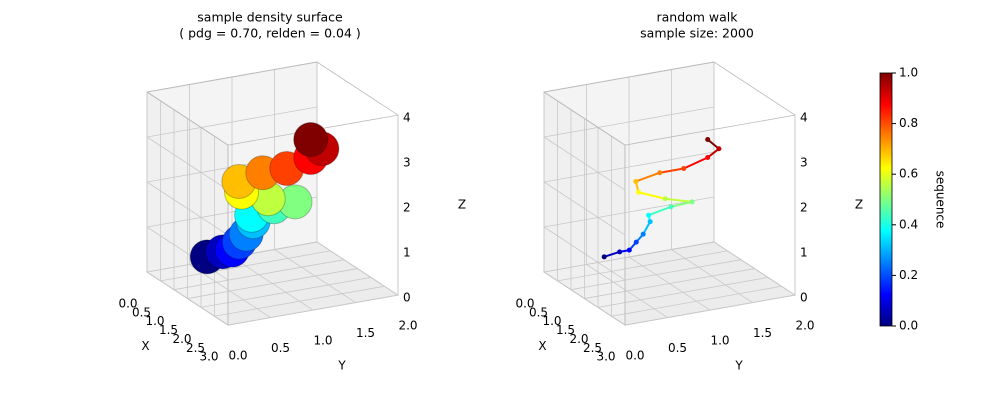  What do you see at coordinates (941, 200) in the screenshot?
I see `colorbar-label: sequence` at bounding box center [941, 200].